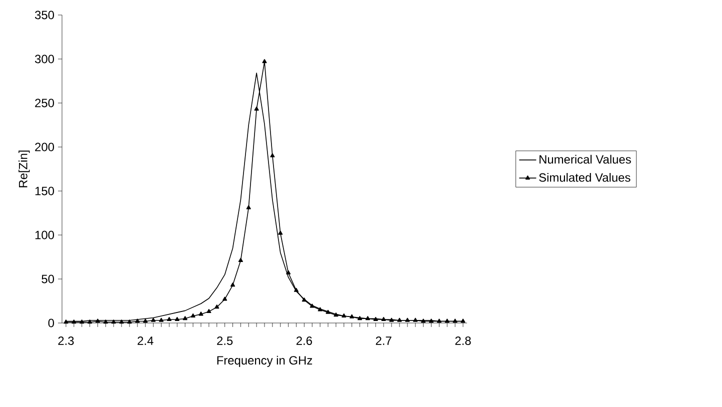 The height and width of the screenshot is (407, 722). Describe the element at coordinates (44, 235) in the screenshot. I see `y-tick-label: 100` at that location.